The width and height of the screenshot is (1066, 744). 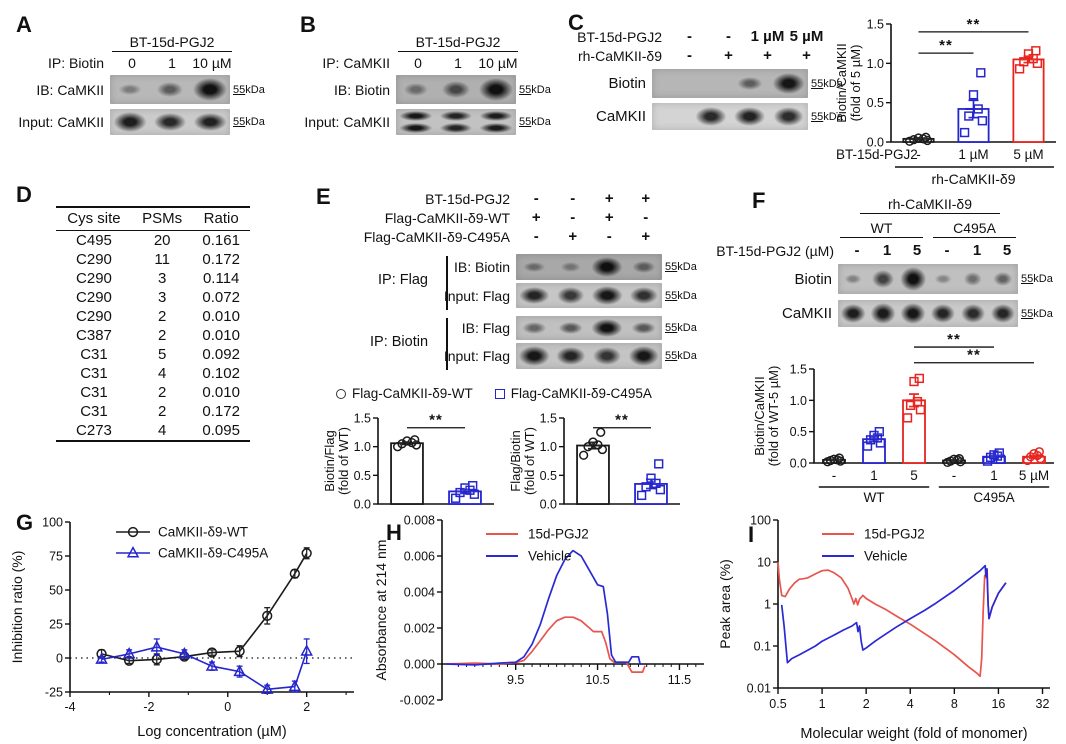 What do you see at coordinates (485, 328) in the screenshot?
I see `blot-row-label: IB: Flag` at bounding box center [485, 328].